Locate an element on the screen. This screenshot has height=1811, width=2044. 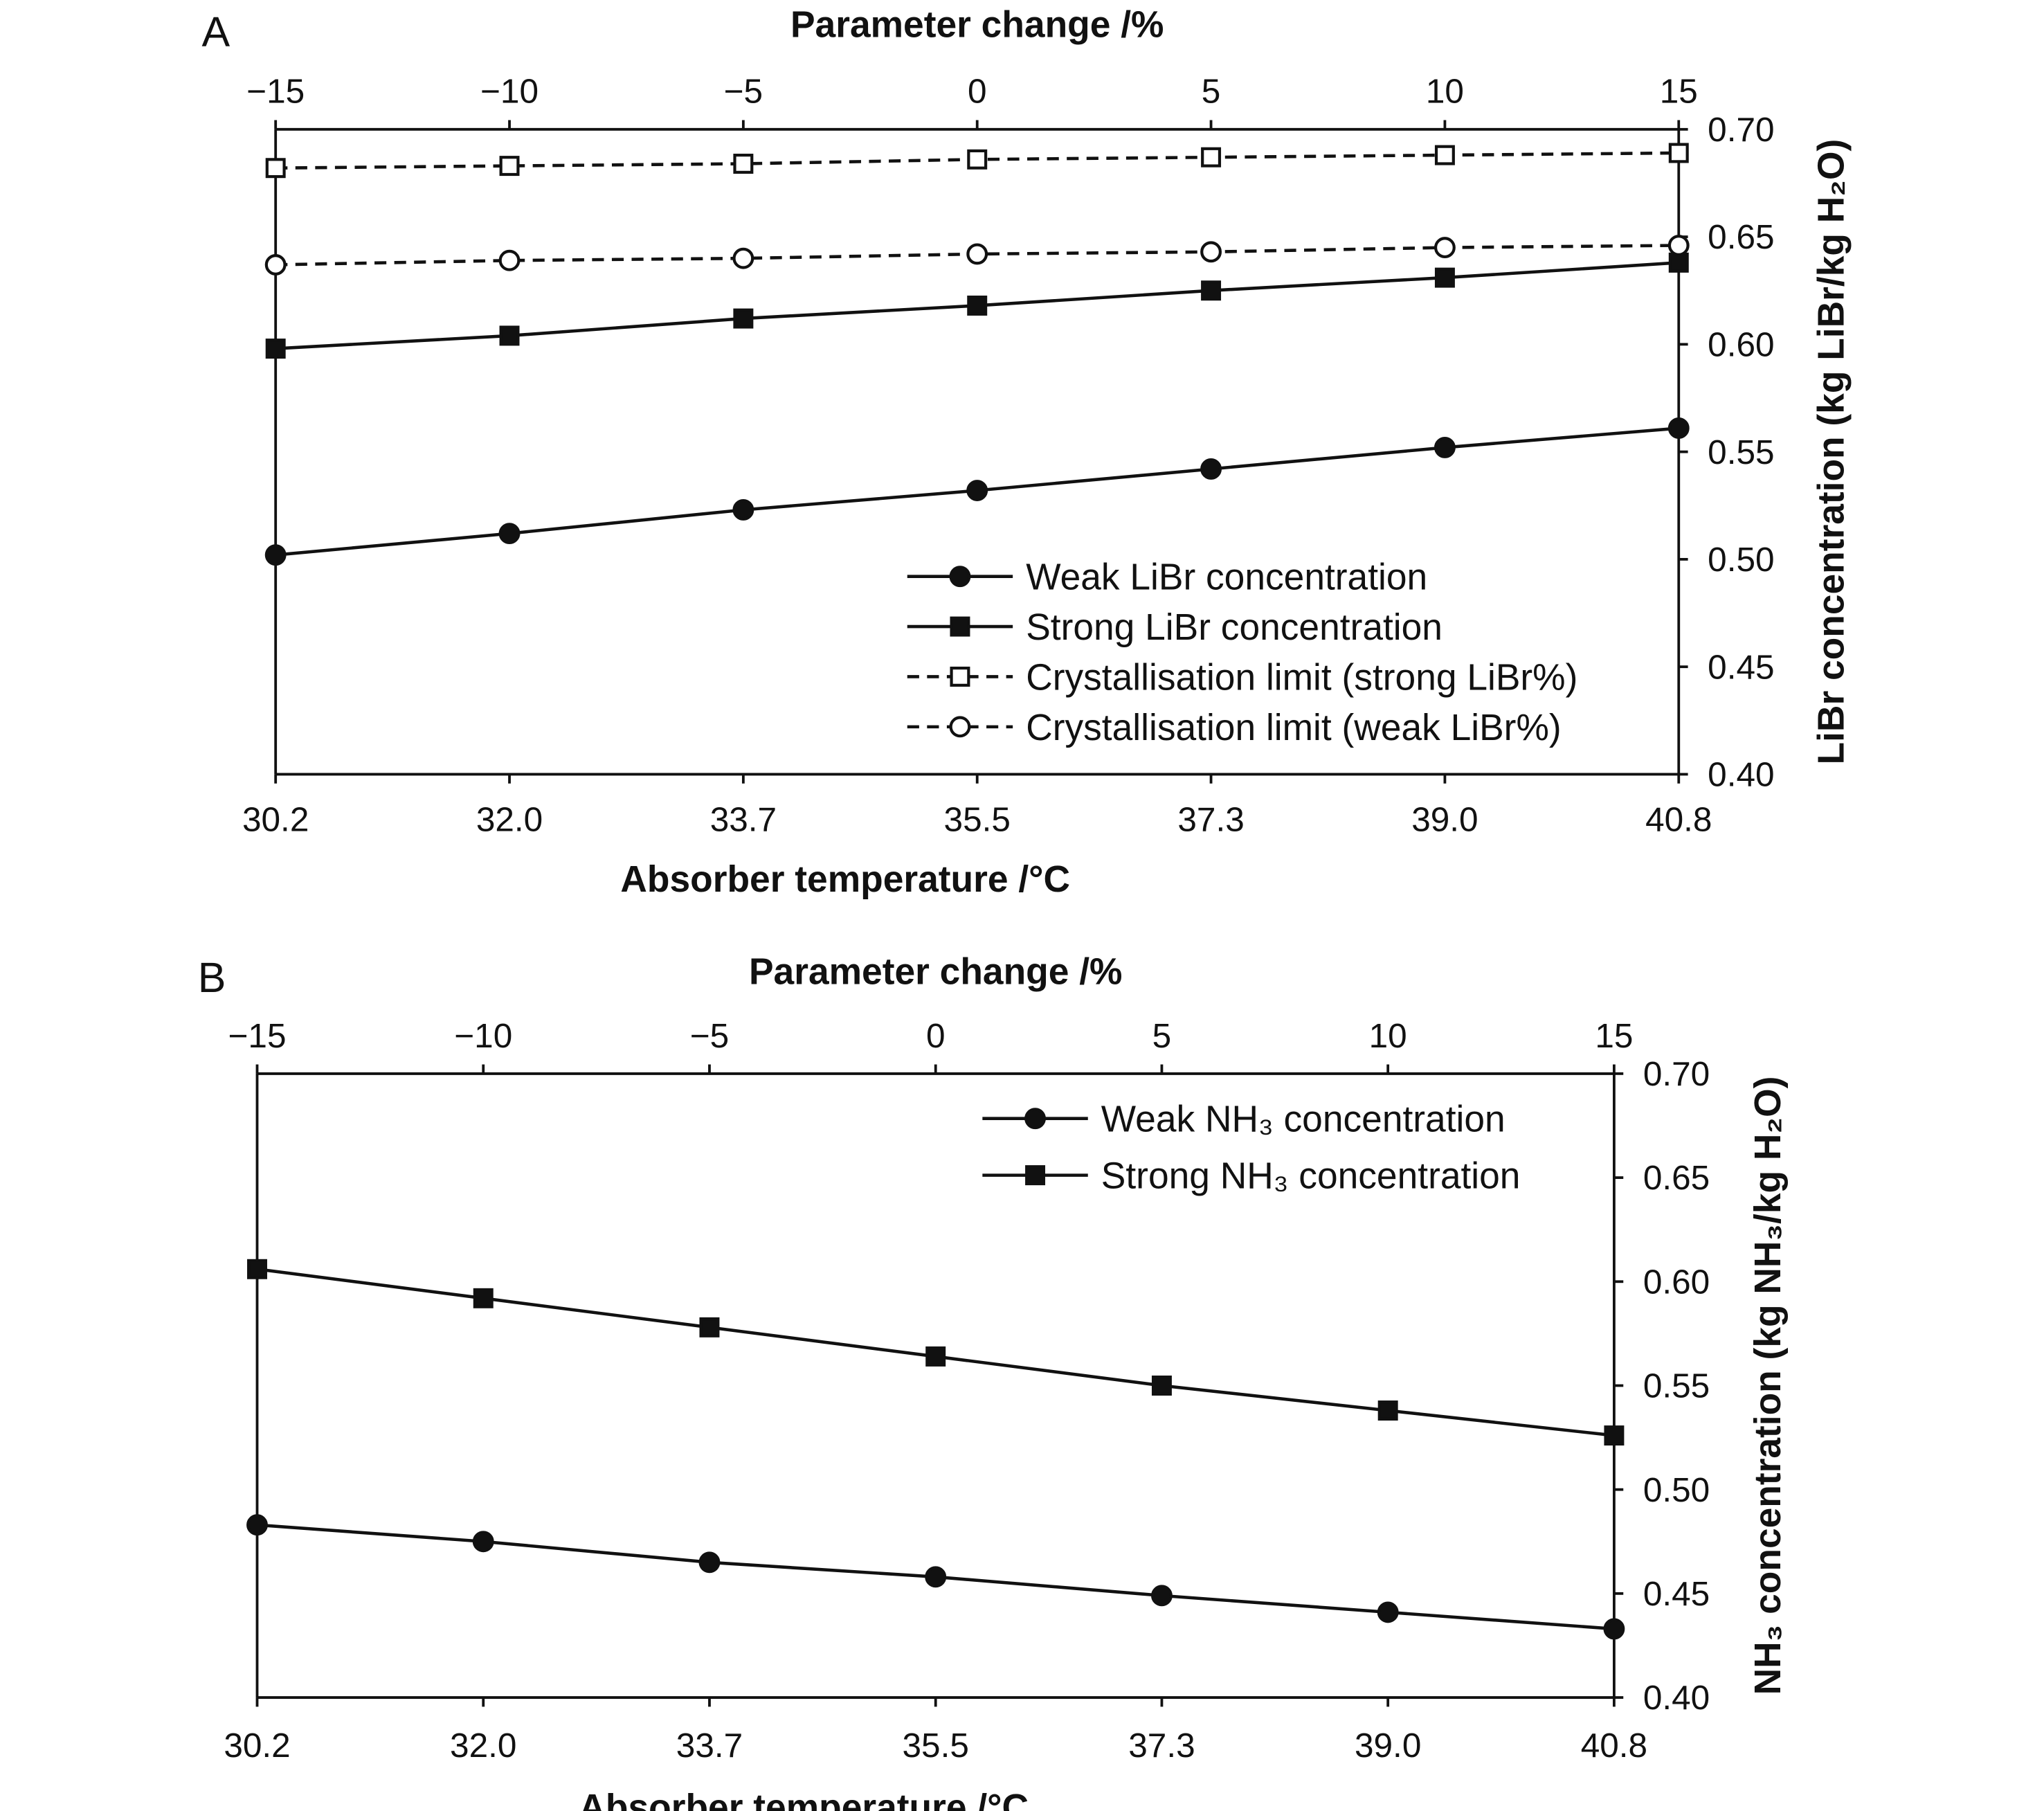
legend-label: Weak LiBr concentration is located at coordinates (1226, 577).